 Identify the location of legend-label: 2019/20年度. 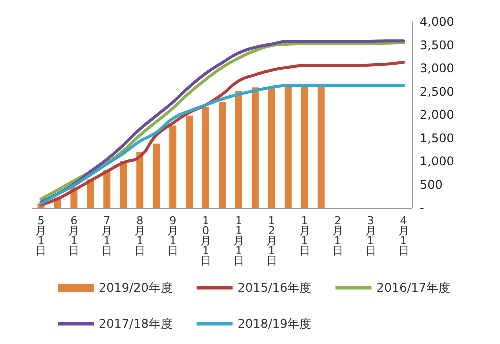
(136, 288).